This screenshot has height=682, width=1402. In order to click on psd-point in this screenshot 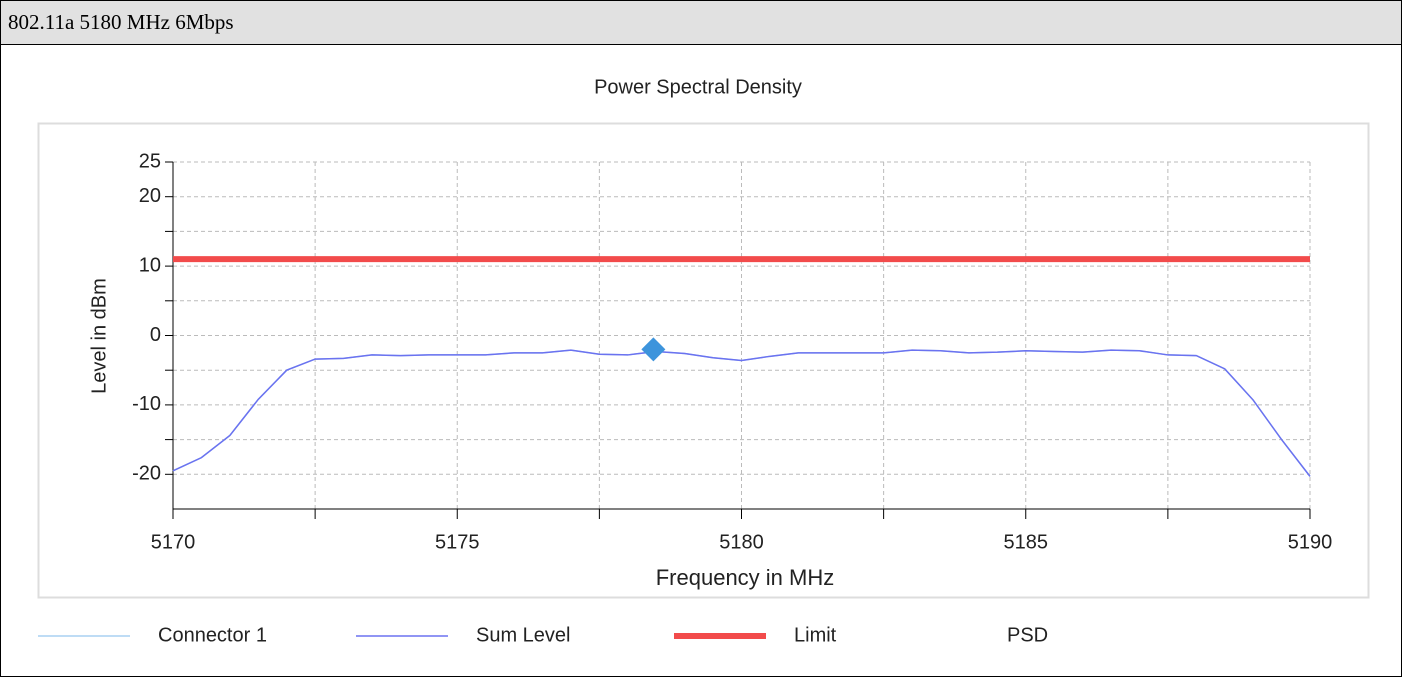, I will do `click(653, 349)`.